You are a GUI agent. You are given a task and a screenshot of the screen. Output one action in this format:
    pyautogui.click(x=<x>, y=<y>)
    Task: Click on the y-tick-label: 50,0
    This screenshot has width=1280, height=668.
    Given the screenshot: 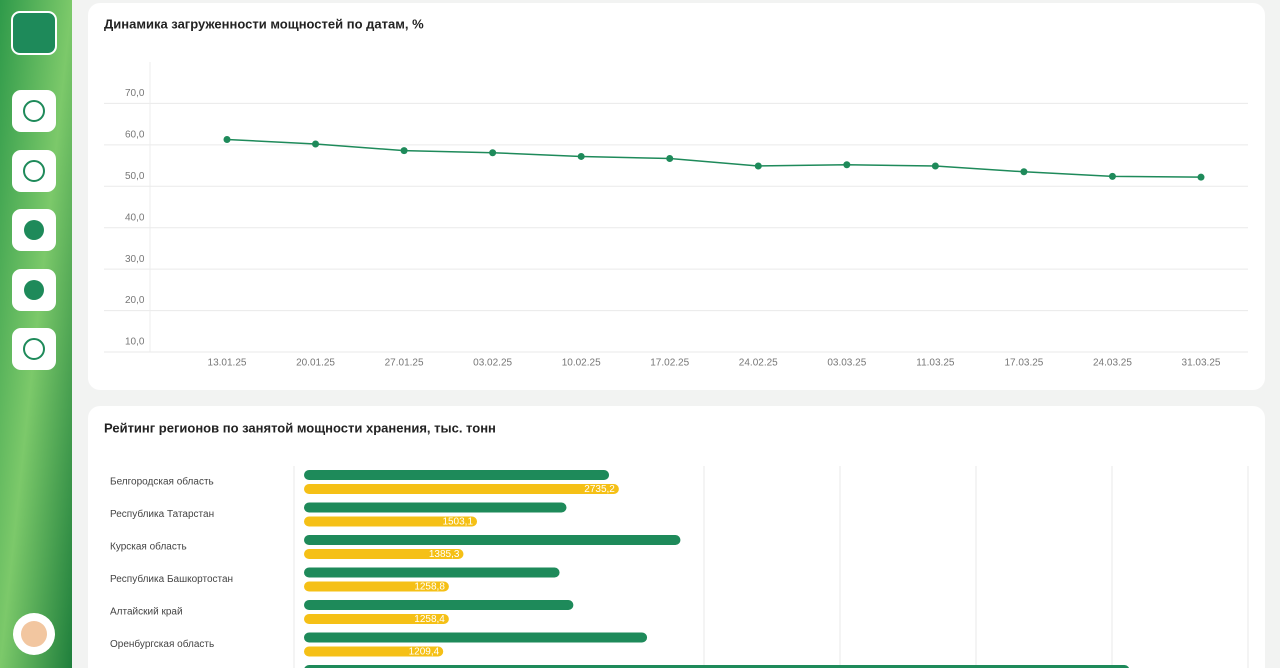 What is the action you would take?
    pyautogui.click(x=135, y=176)
    